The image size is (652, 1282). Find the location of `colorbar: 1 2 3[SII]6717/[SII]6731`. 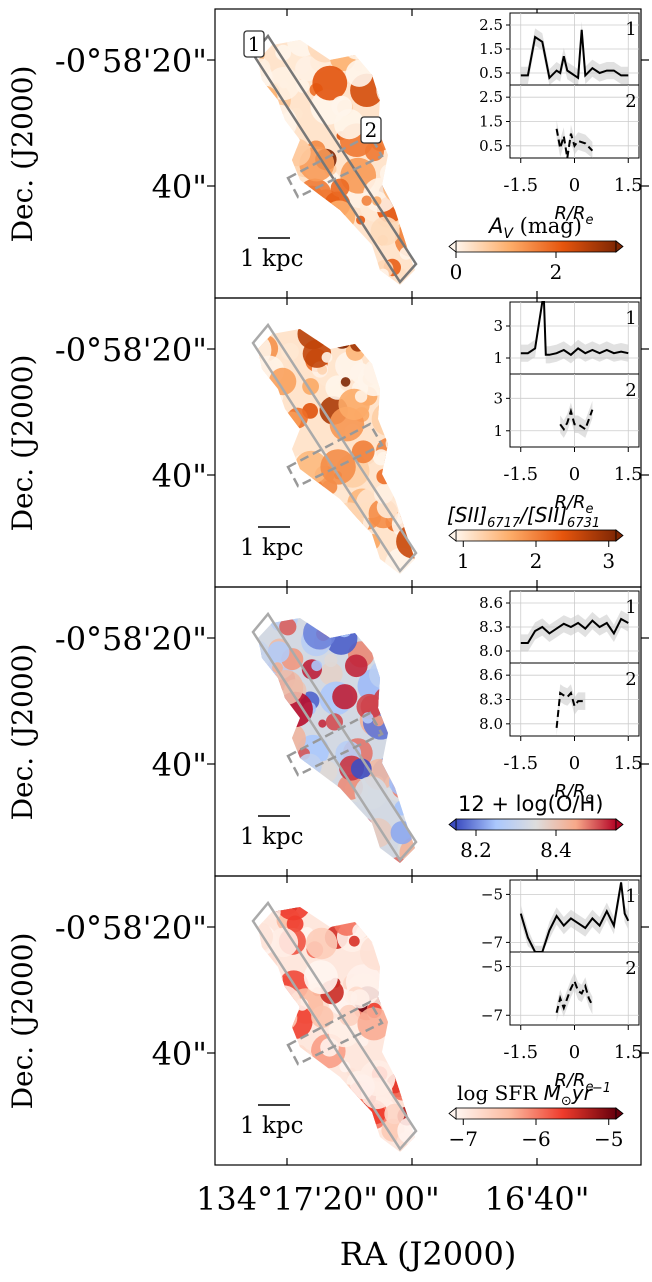

colorbar: 1 2 3[SII]6717/[SII]6731 is located at coordinates (535, 538).